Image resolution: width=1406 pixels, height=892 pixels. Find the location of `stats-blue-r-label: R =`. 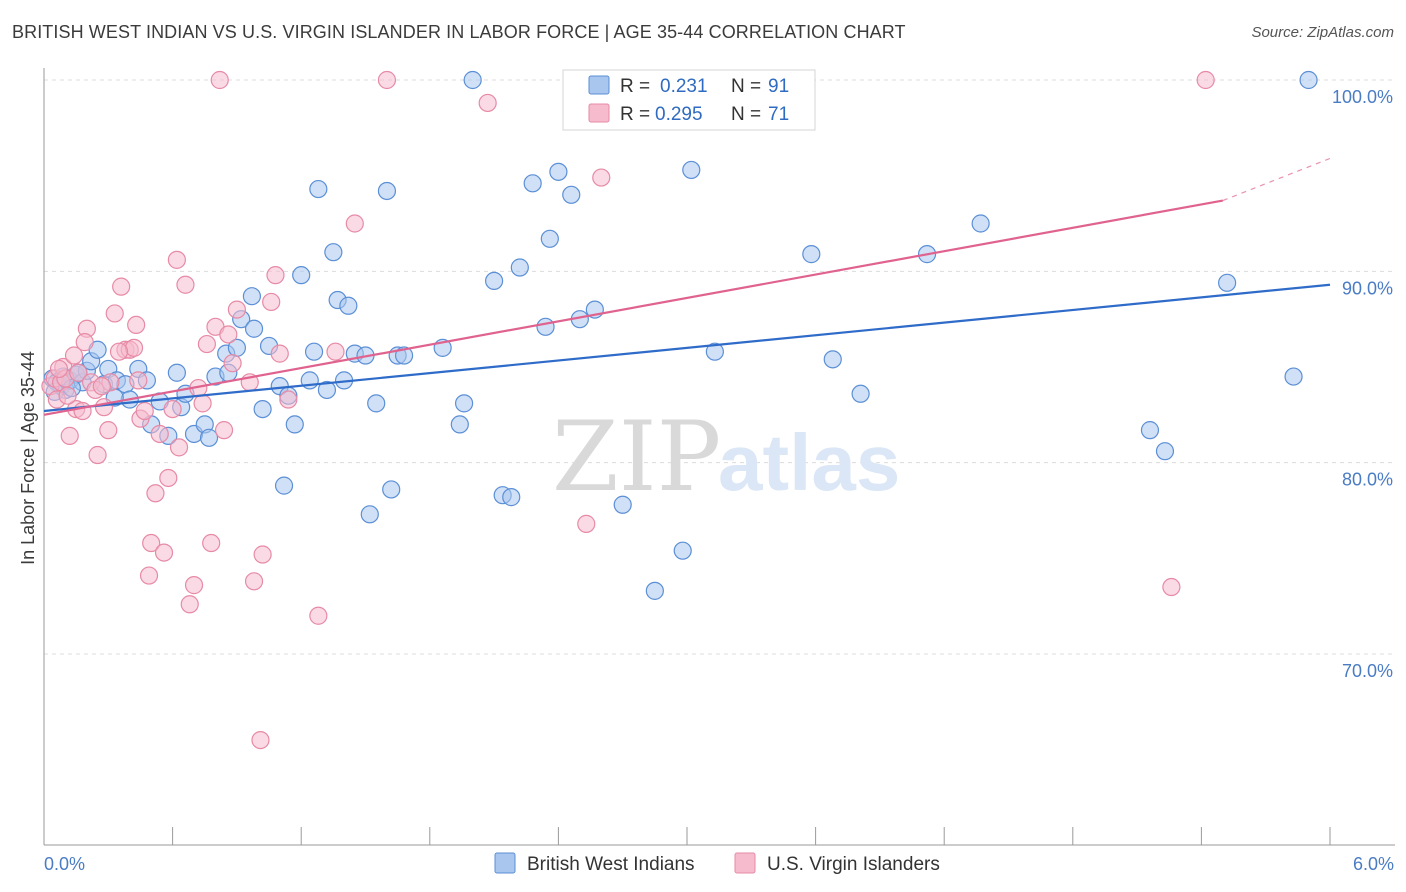

stats-blue-r-label: R = is located at coordinates (635, 86).